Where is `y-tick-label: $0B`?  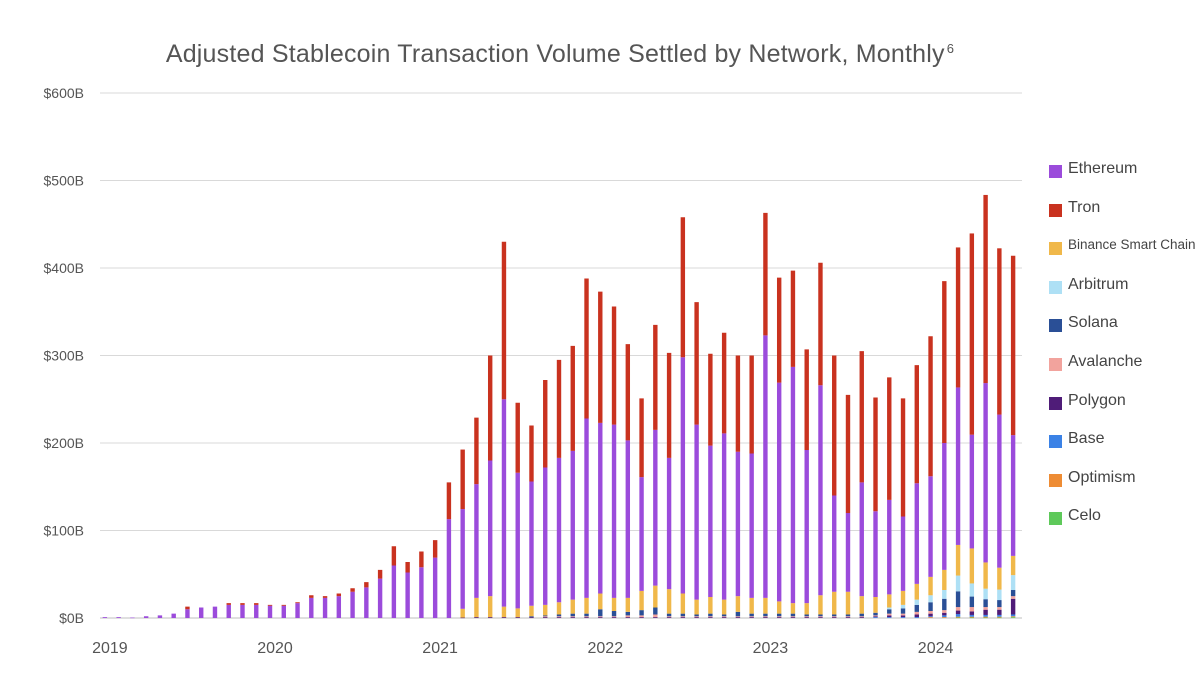
y-tick-label: $0B is located at coordinates (71, 618).